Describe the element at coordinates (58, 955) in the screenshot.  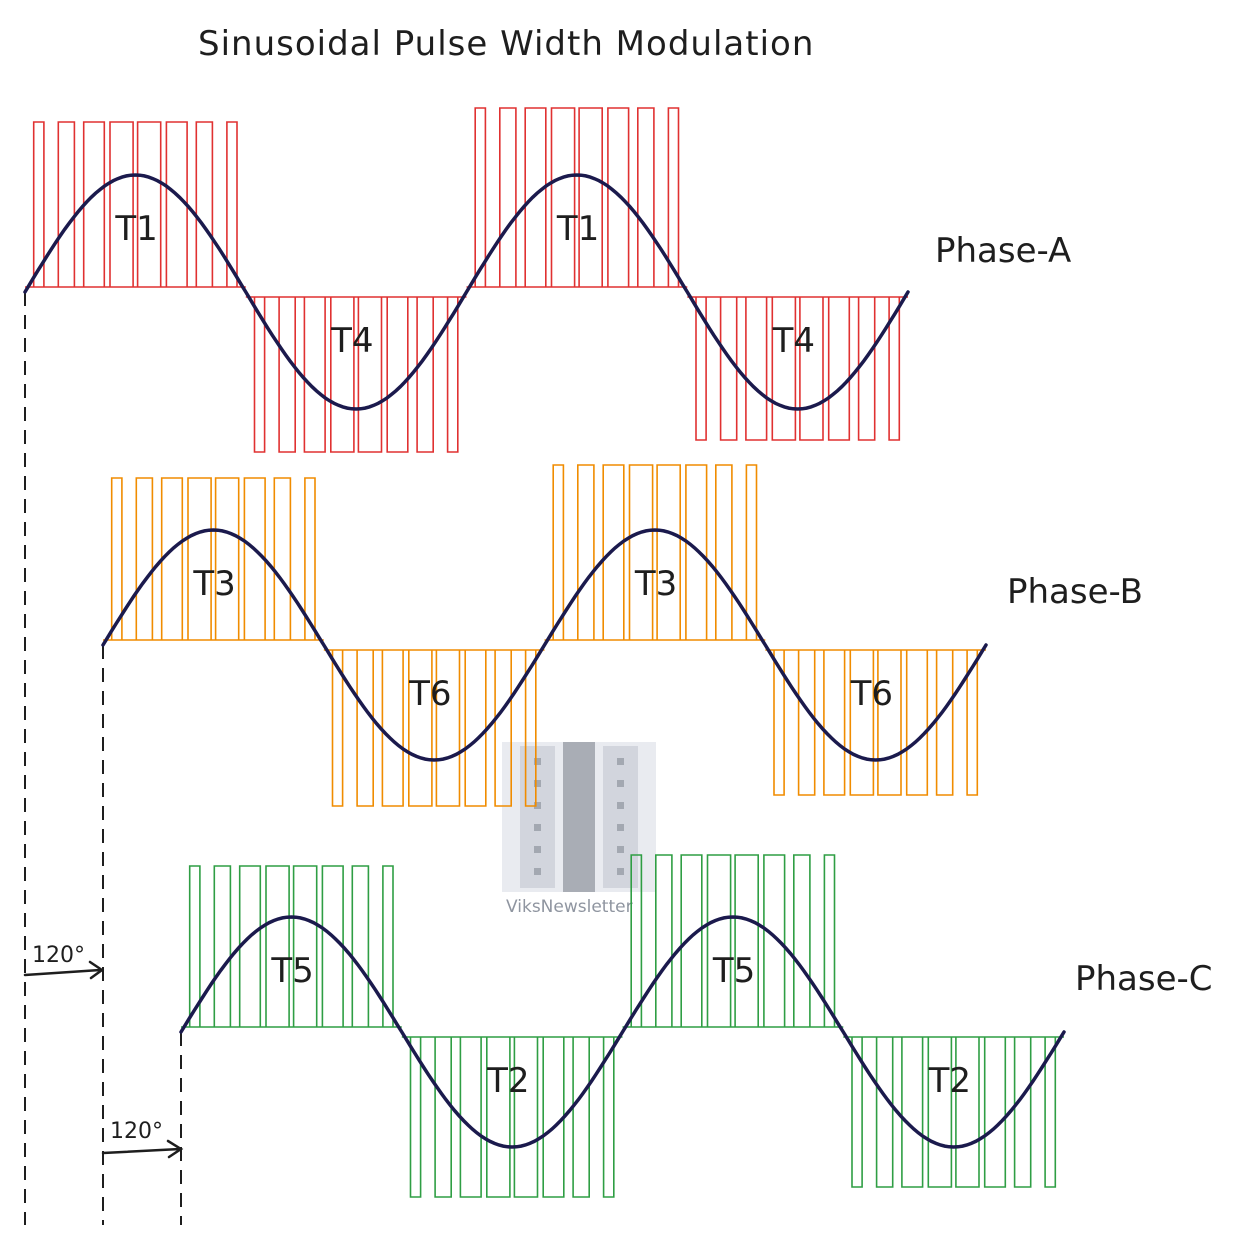
I see `phase-shift-label-1: 120°` at that location.